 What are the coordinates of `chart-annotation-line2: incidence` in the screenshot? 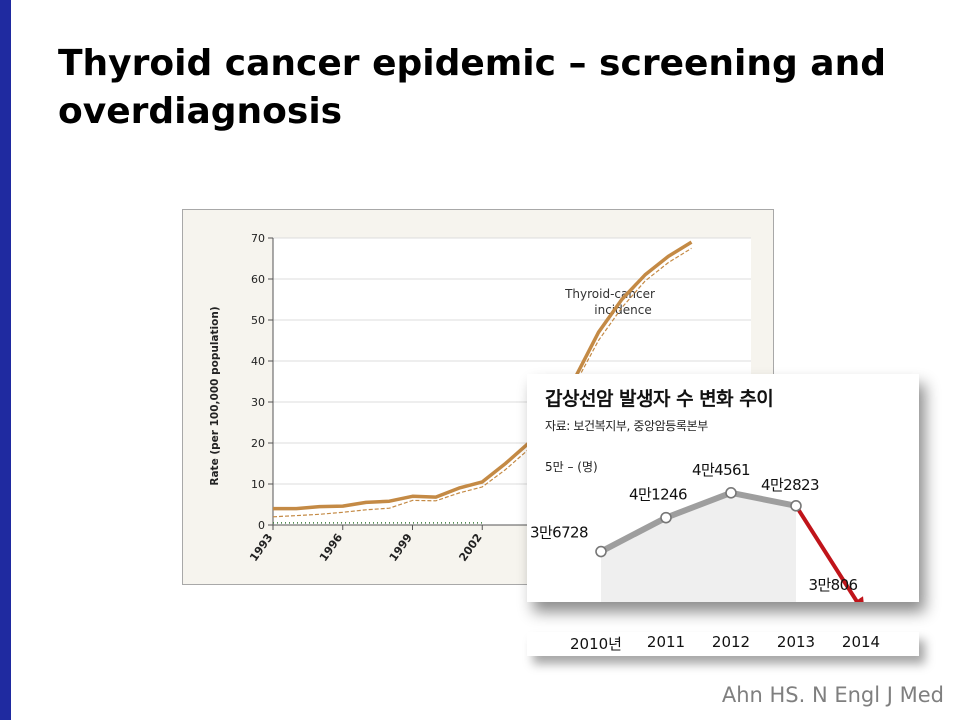 It's located at (622, 310).